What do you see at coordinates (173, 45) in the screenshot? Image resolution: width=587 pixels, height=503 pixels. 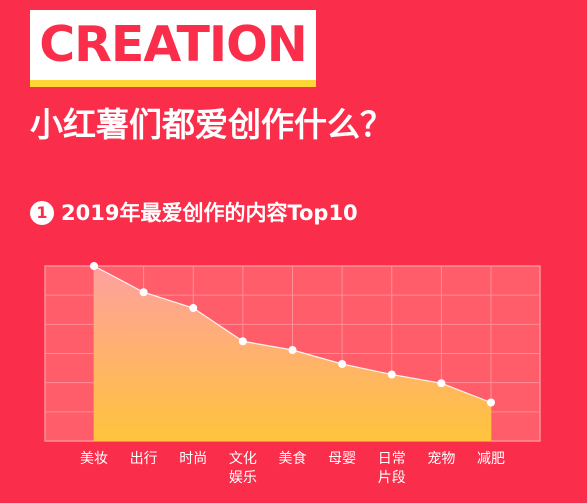 I see `creation-title: CREATION` at bounding box center [173, 45].